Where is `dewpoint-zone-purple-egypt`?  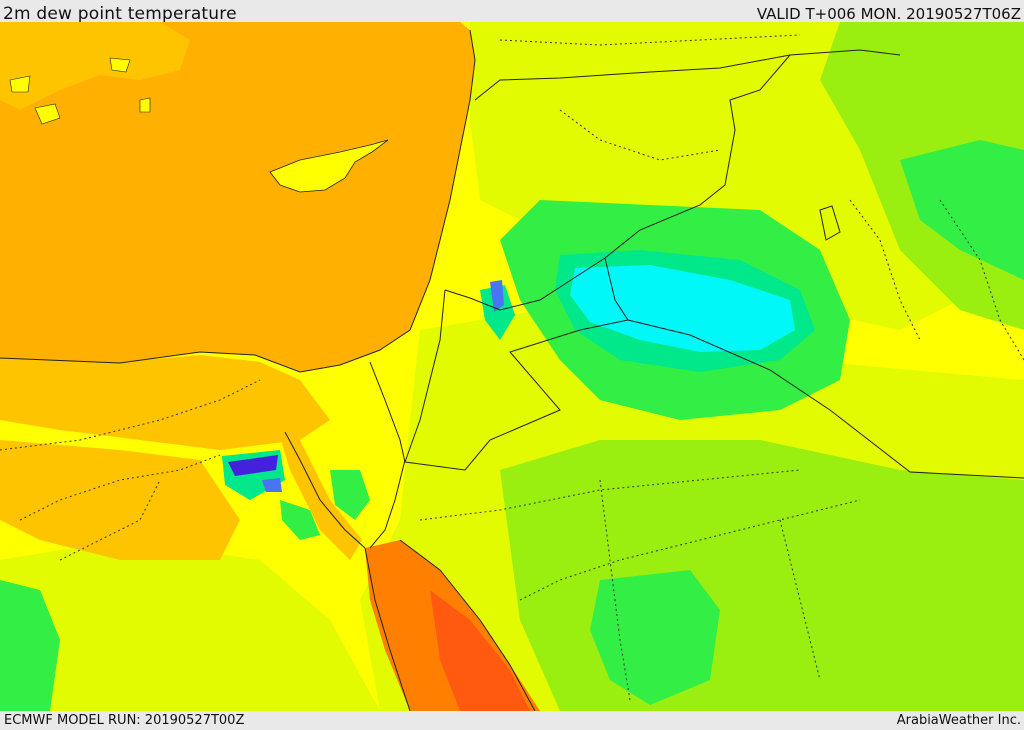
dewpoint-zone-purple-egypt is located at coordinates (253, 465).